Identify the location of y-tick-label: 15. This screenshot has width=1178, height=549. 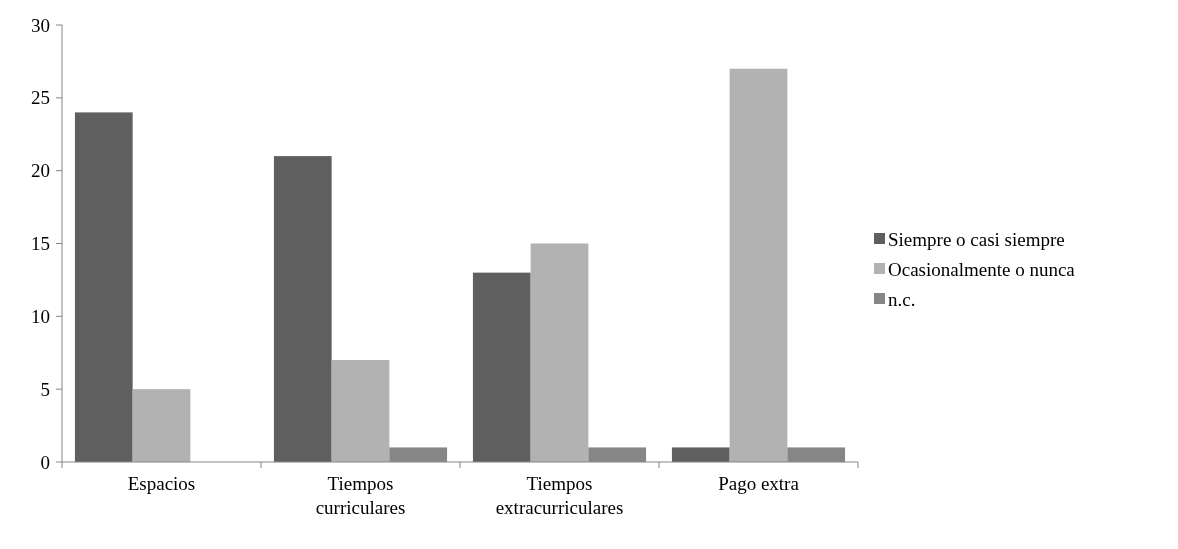
(40, 244).